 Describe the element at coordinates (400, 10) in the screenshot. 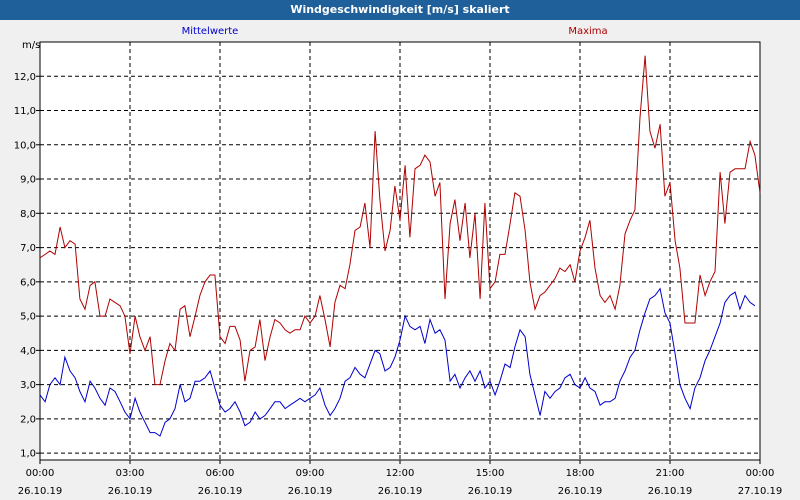

I see `window-title: Windgeschwindigkeit [m/s] skaliert` at that location.